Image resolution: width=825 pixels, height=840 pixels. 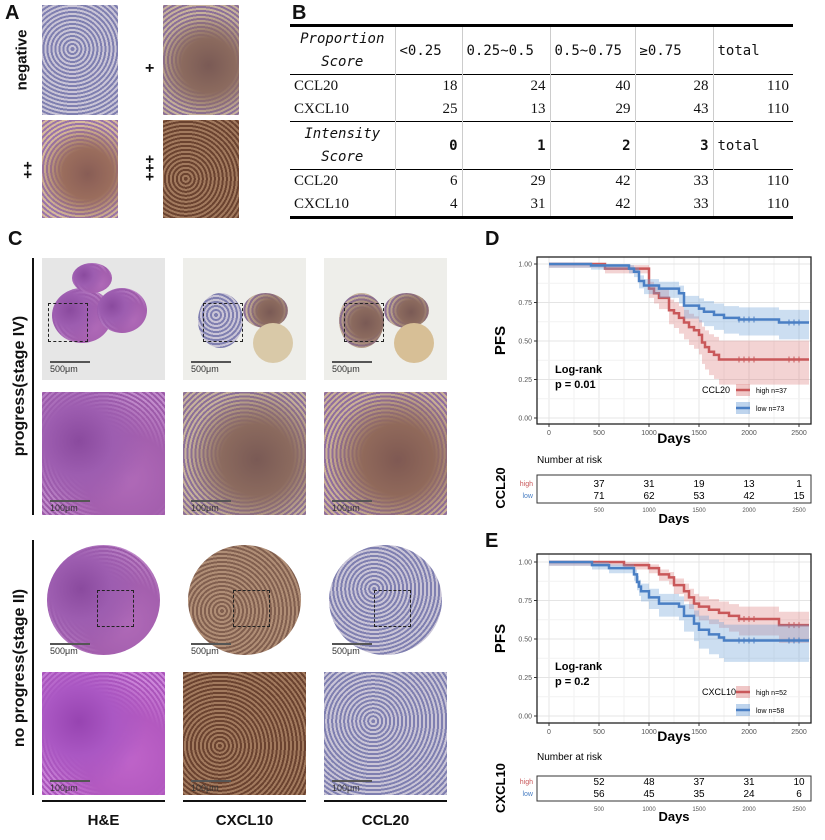 I want to click on header-cell: 0.25~0.5, so click(x=506, y=50).